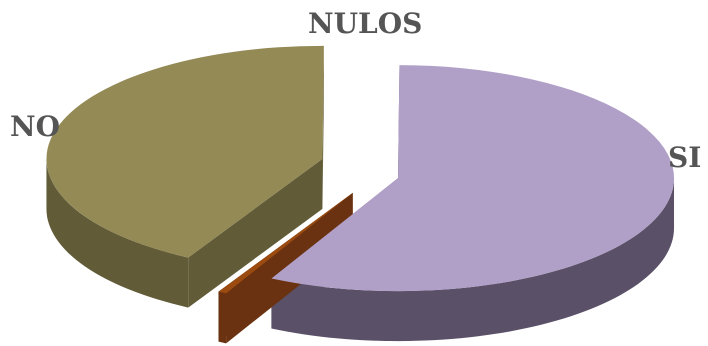  What do you see at coordinates (684, 157) in the screenshot?
I see `slice-label-si: SI` at bounding box center [684, 157].